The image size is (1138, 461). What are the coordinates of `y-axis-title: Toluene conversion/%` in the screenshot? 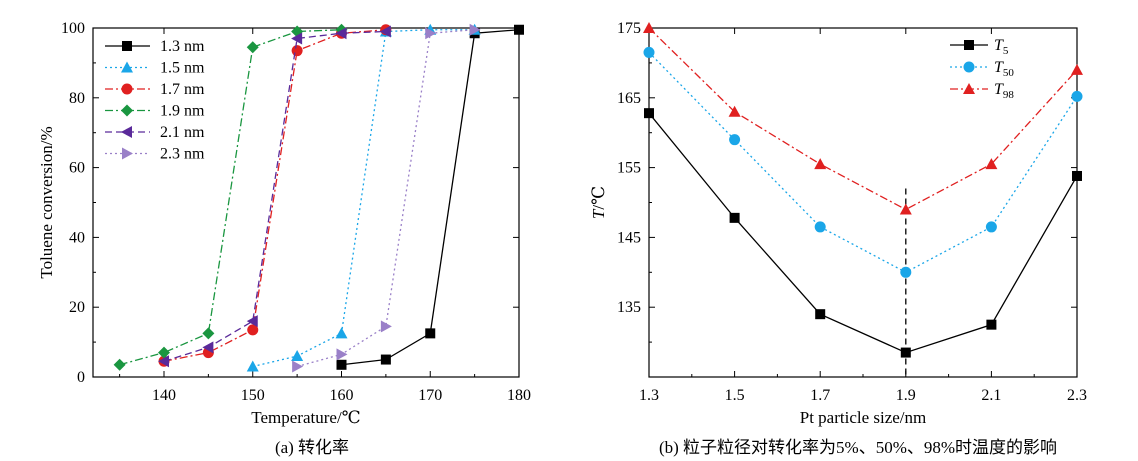 It's located at (46, 202).